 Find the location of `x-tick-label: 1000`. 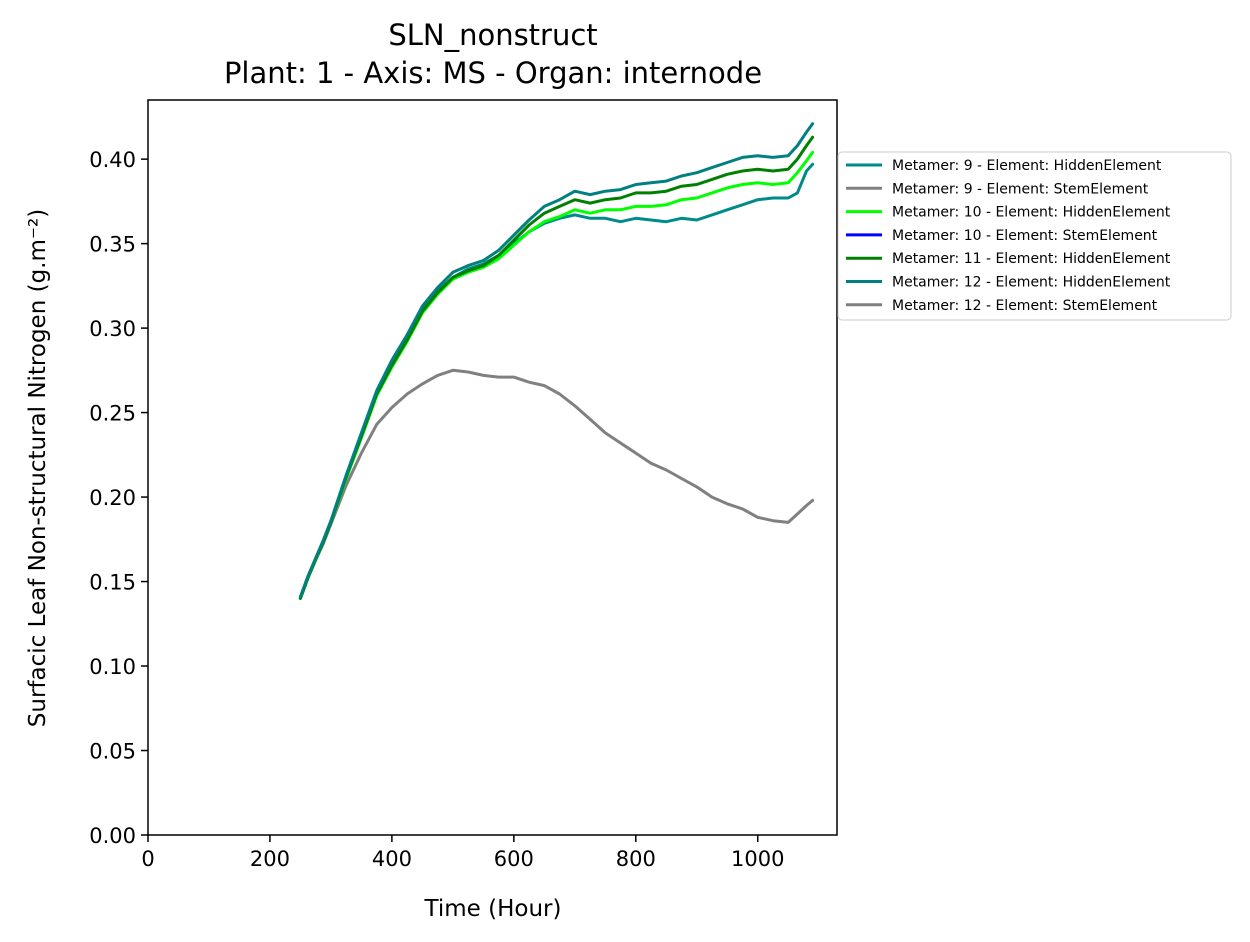

x-tick-label: 1000 is located at coordinates (757, 859).